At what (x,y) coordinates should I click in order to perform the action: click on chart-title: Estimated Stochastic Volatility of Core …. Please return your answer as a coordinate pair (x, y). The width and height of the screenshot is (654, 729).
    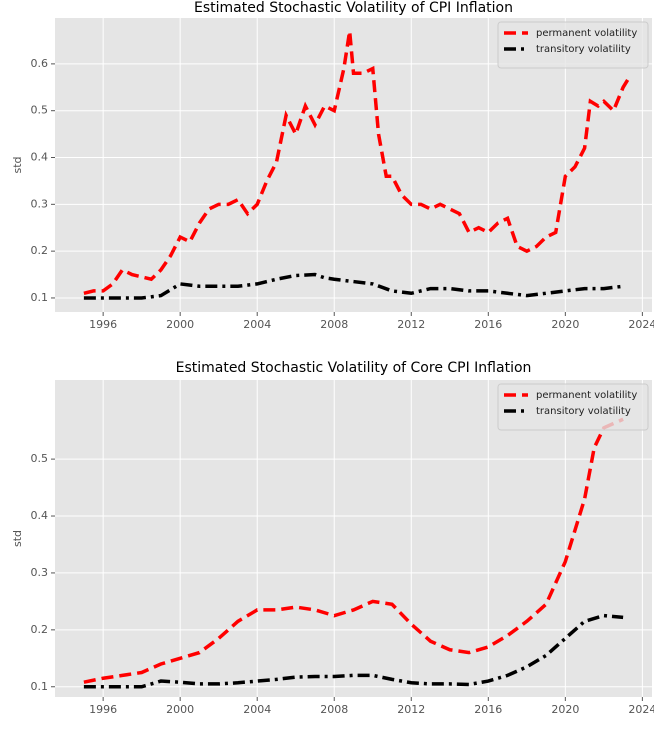
    Looking at the image, I should click on (354, 368).